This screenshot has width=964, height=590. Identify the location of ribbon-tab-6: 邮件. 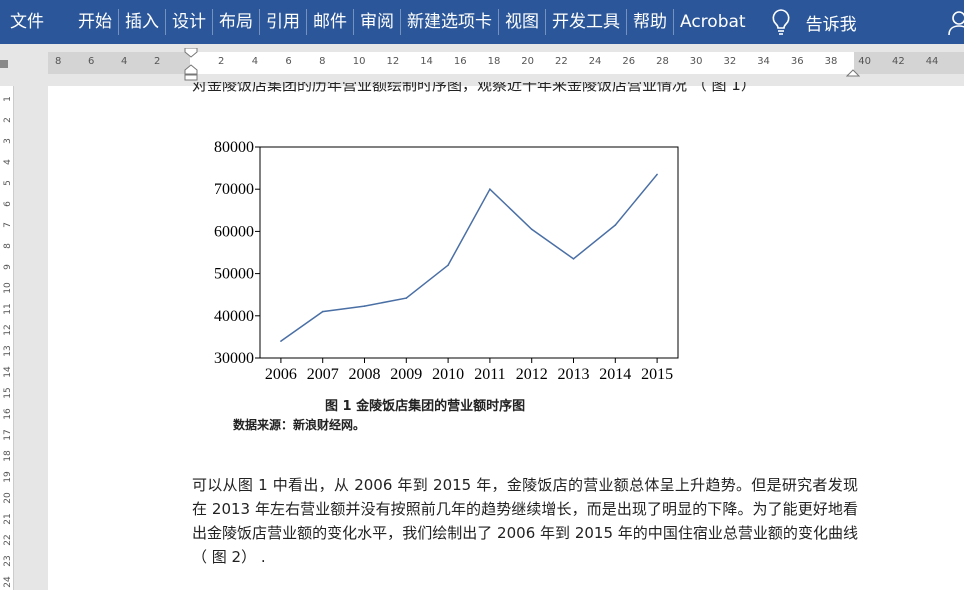
(330, 22).